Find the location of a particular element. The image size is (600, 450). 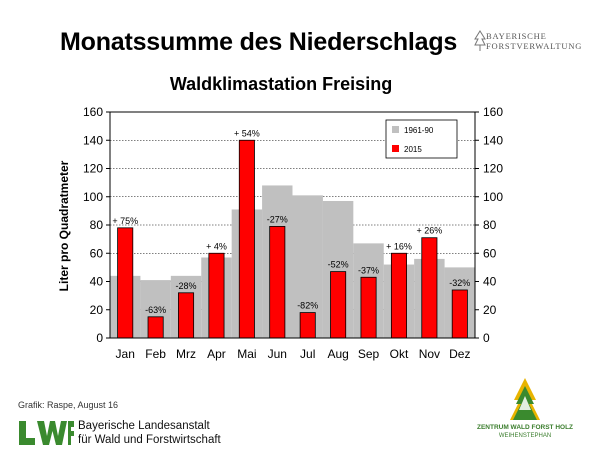

legend-label-2015: 2015 is located at coordinates (413, 149).